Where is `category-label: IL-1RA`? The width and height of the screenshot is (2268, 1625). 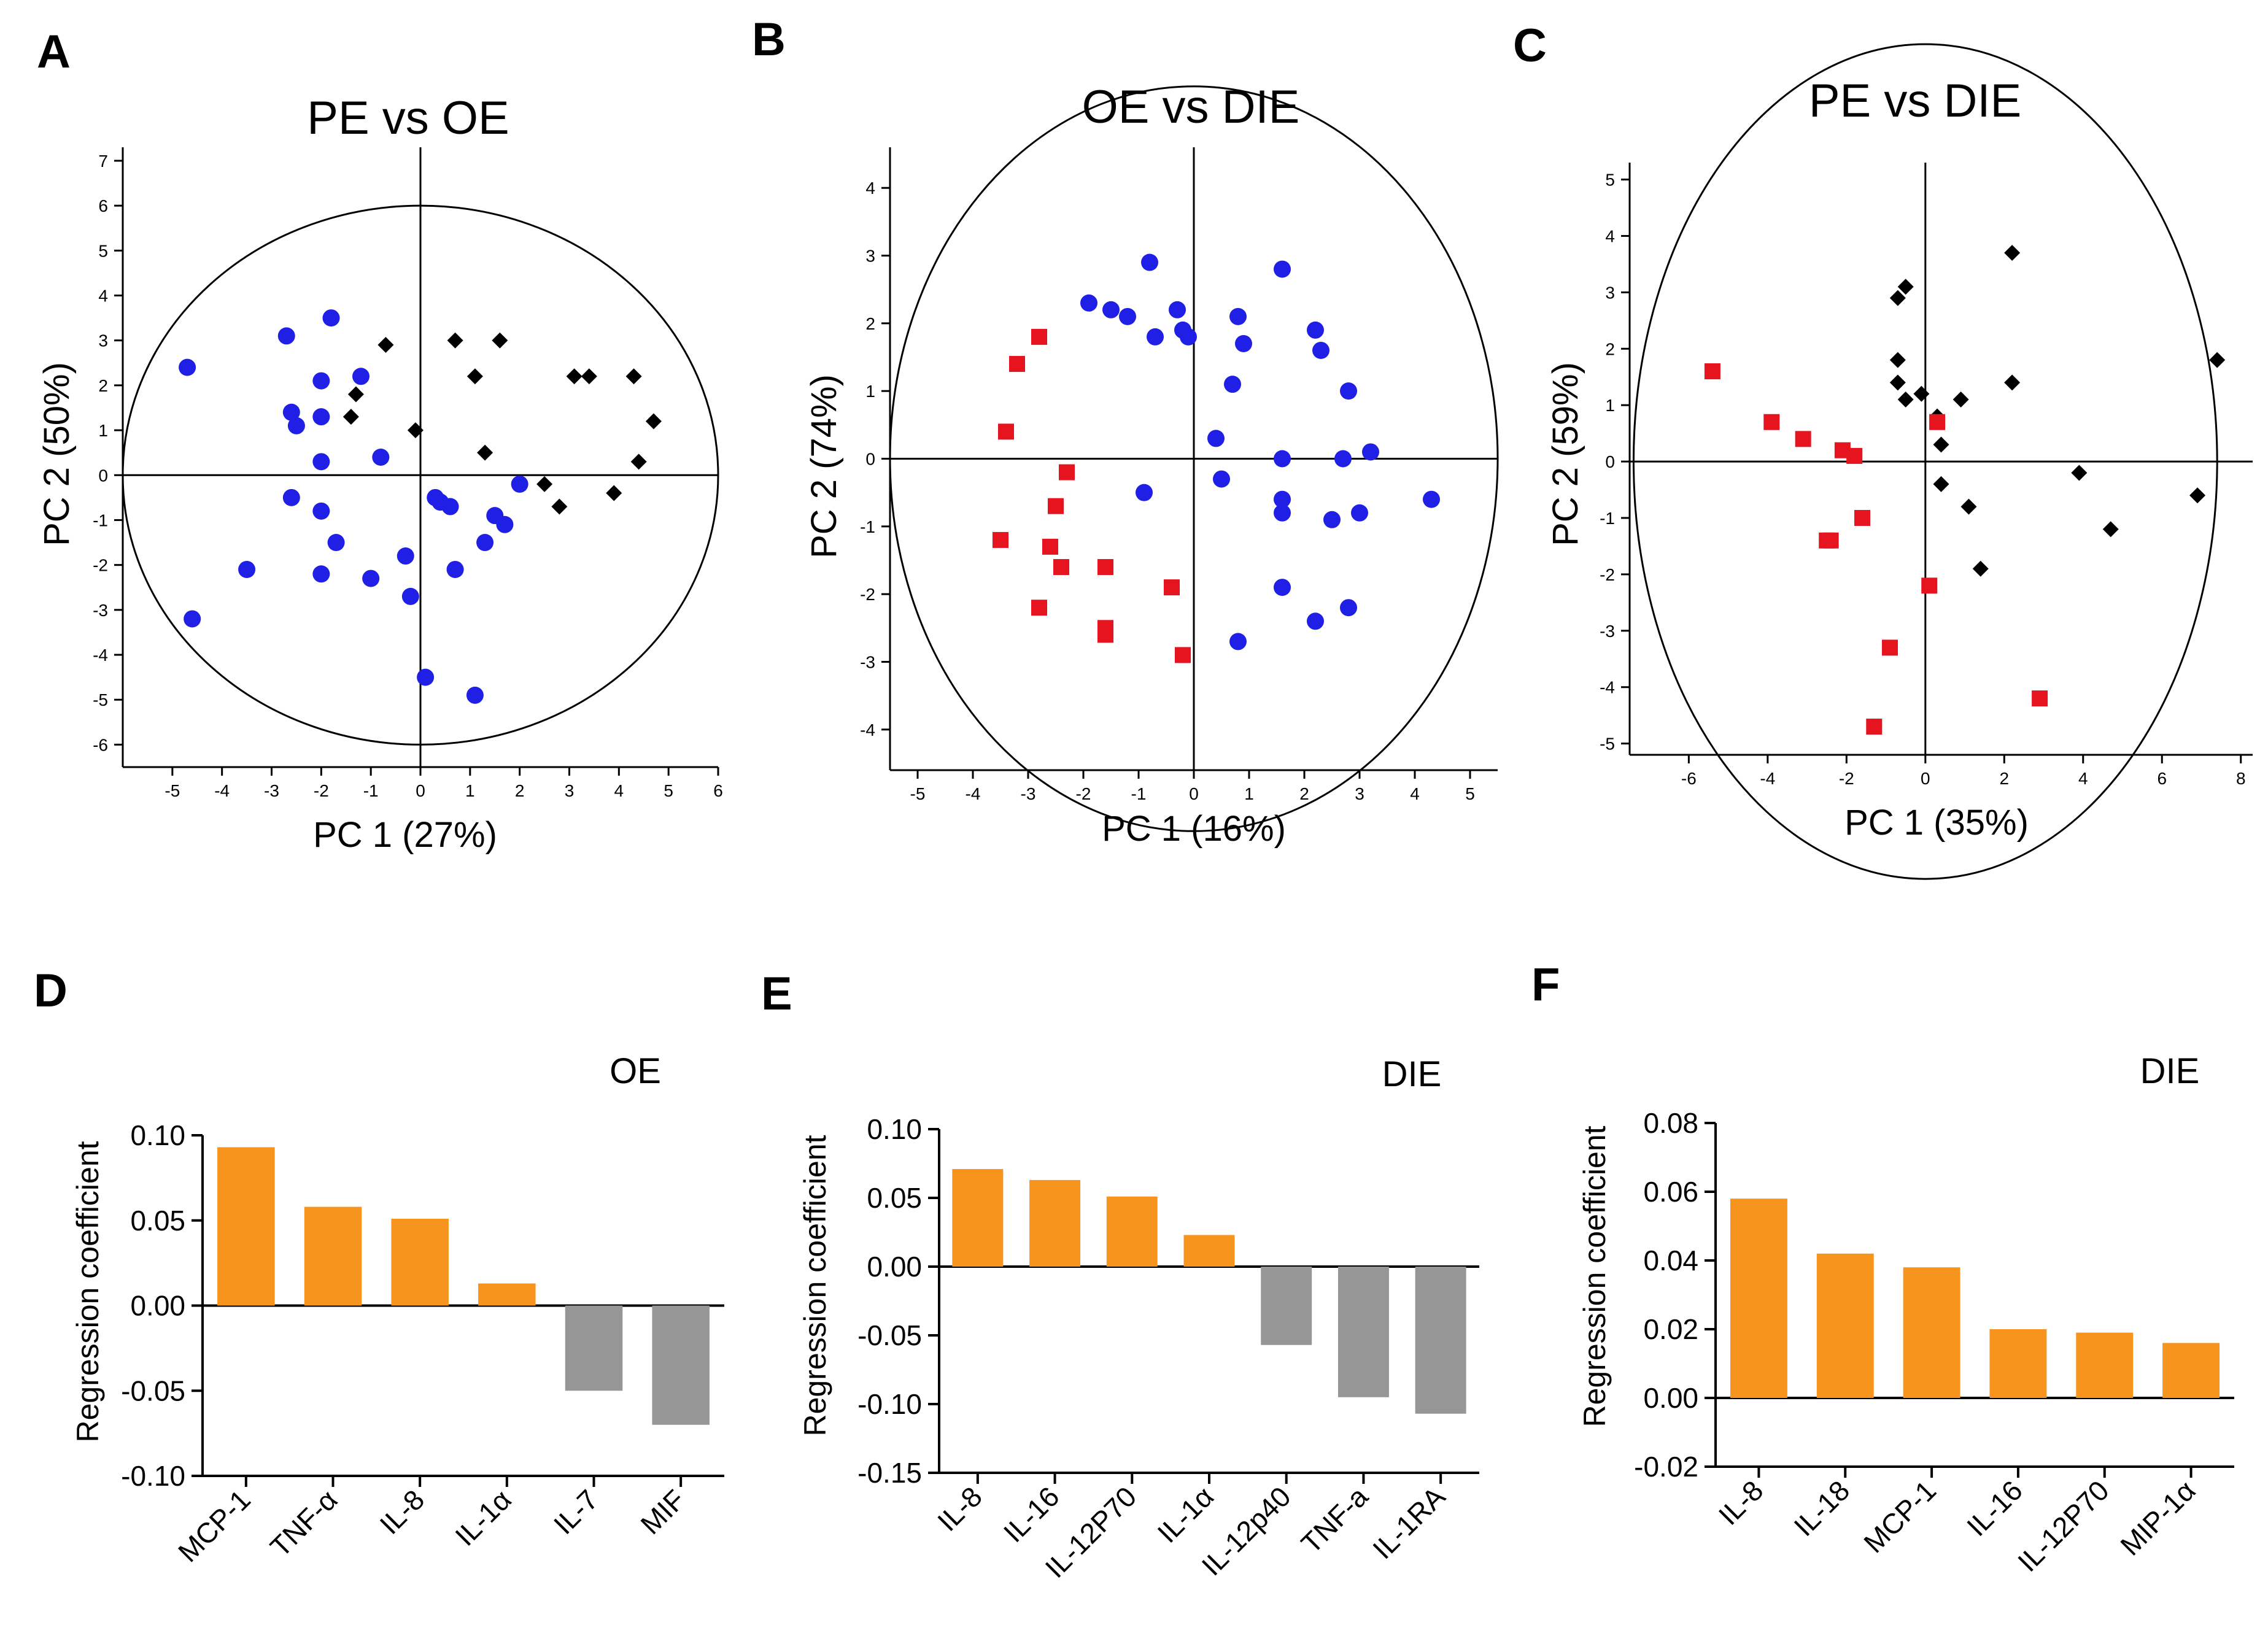
category-label: IL-1RA is located at coordinates (1409, 1522).